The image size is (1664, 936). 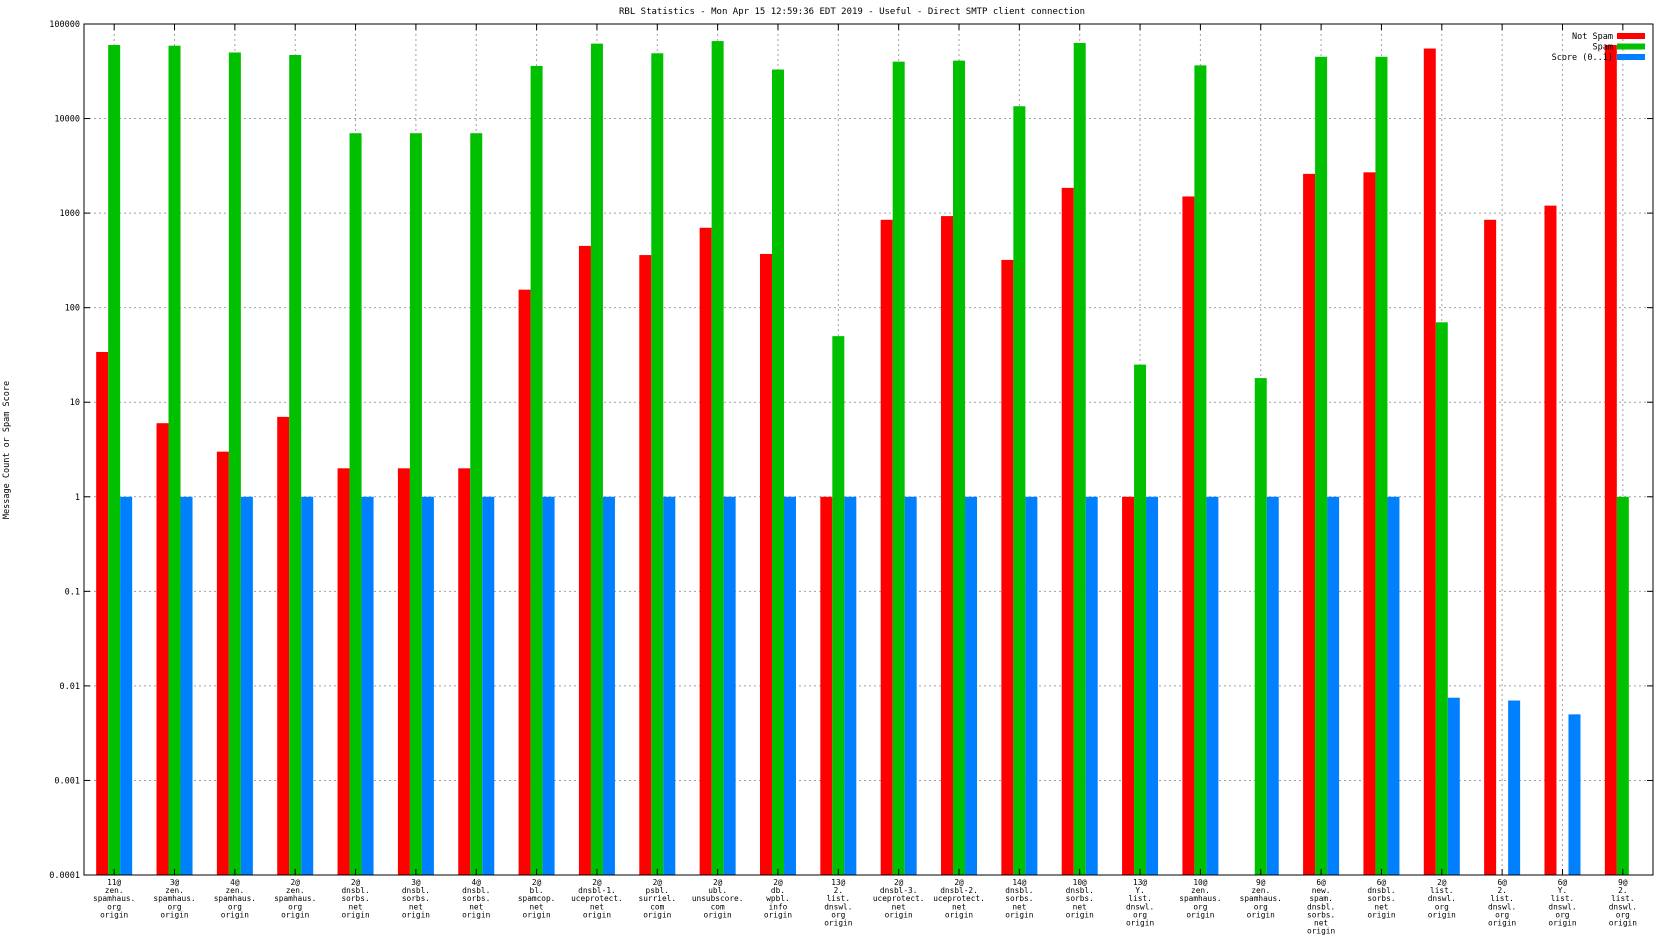 I want to click on x-tick-label-line: spamcop., so click(x=537, y=898).